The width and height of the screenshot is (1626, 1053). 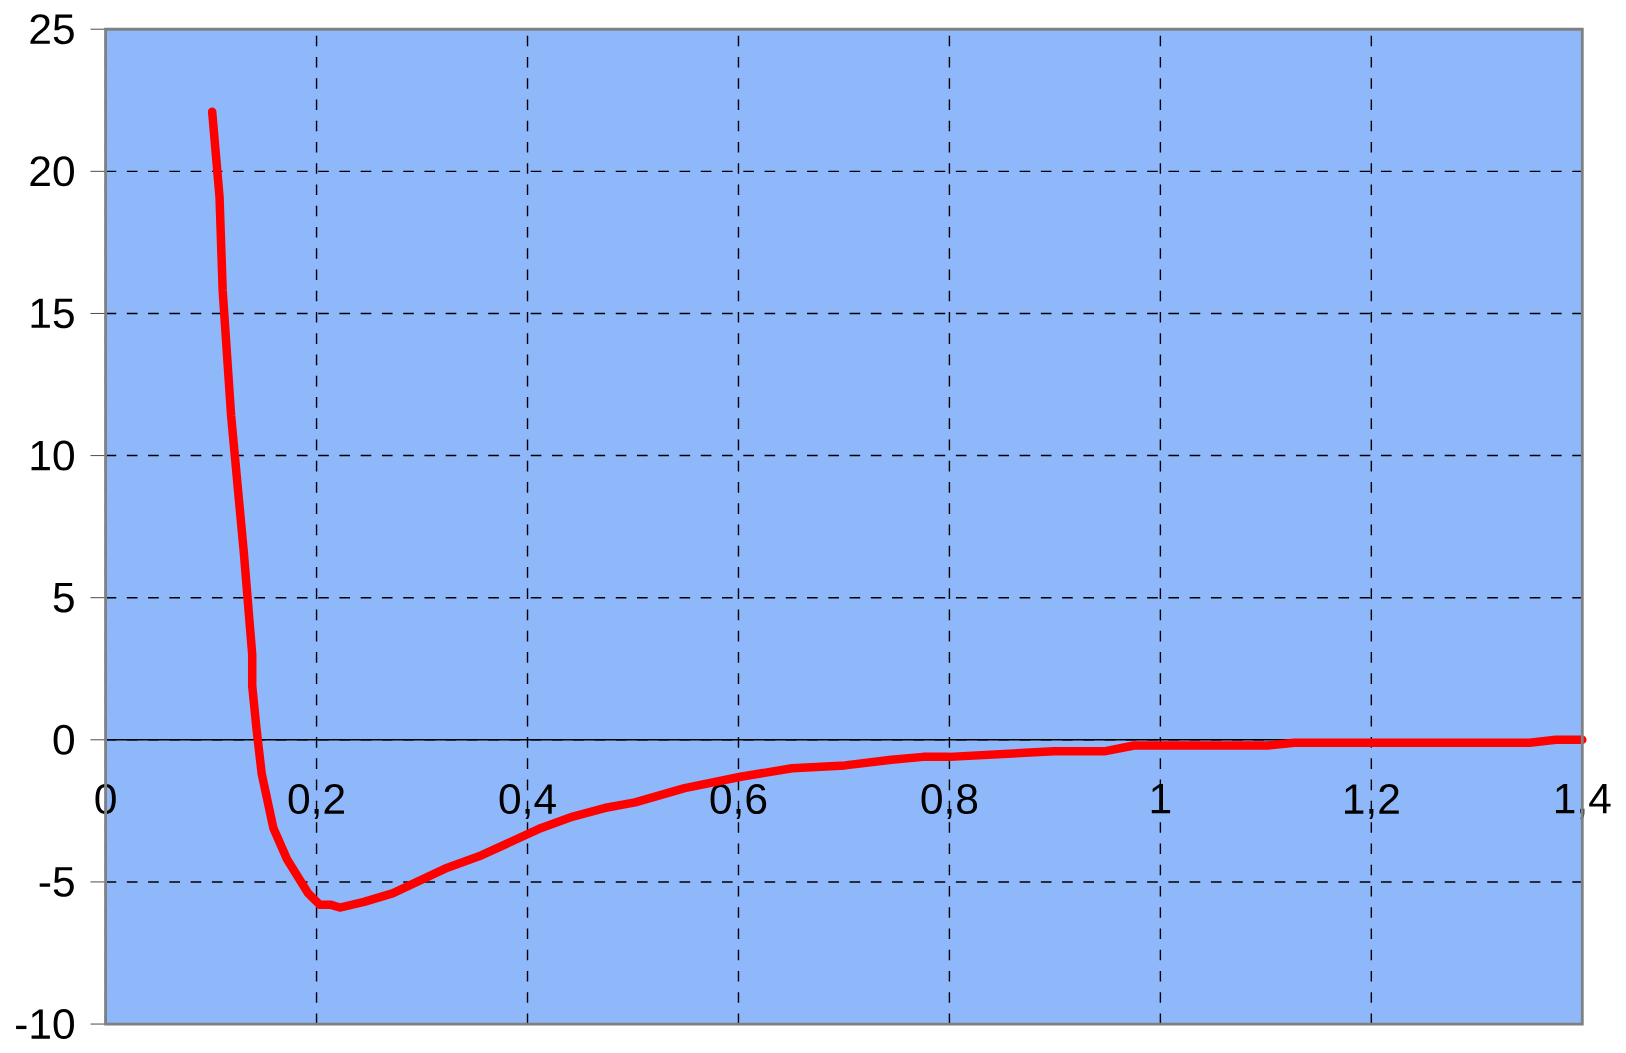 What do you see at coordinates (45, 1023) in the screenshot?
I see `y-tick-label: -10` at bounding box center [45, 1023].